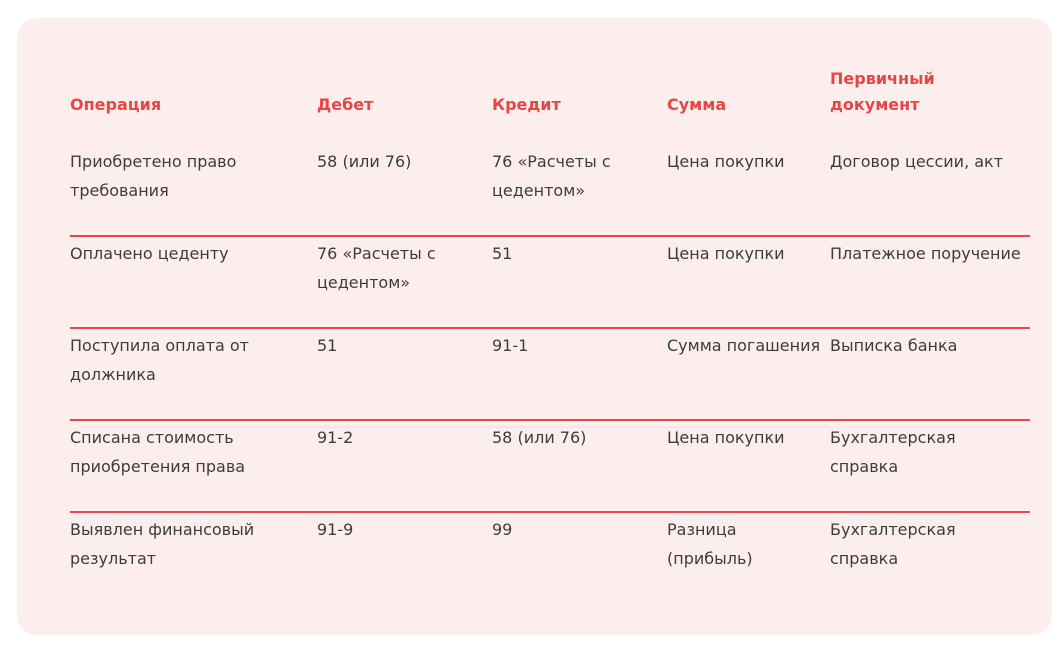  What do you see at coordinates (697, 104) in the screenshot?
I see `header-amount: Сумма` at bounding box center [697, 104].